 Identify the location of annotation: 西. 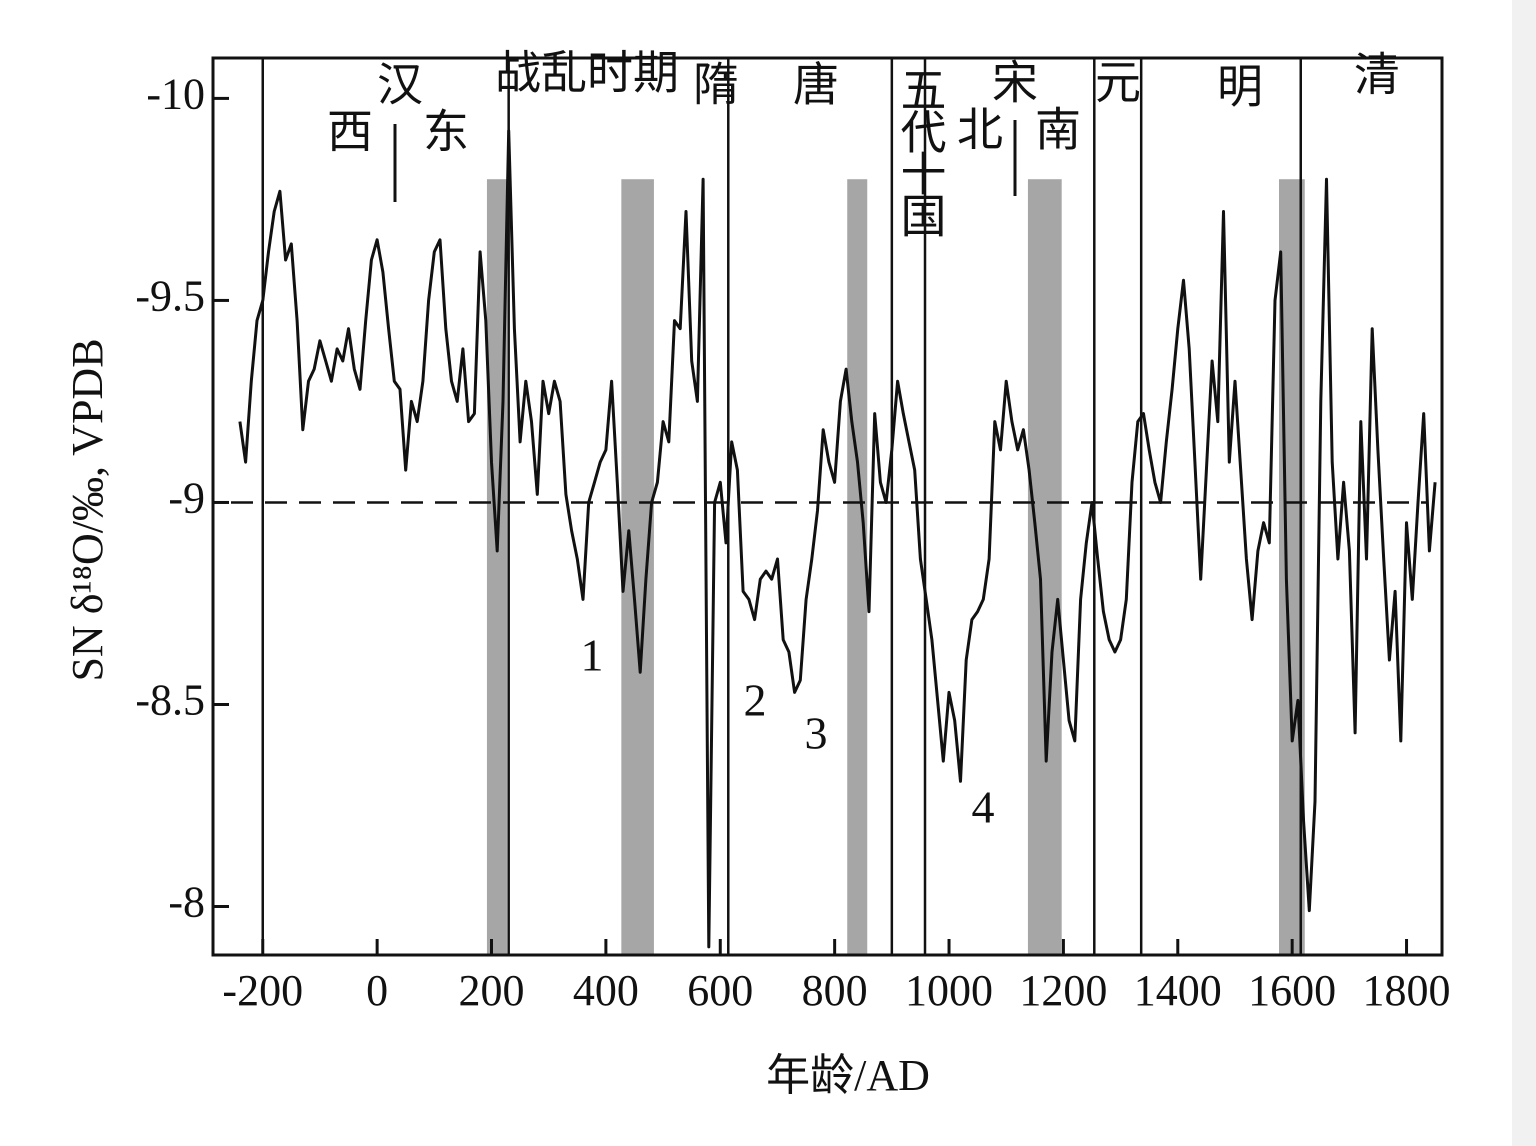
(350, 132).